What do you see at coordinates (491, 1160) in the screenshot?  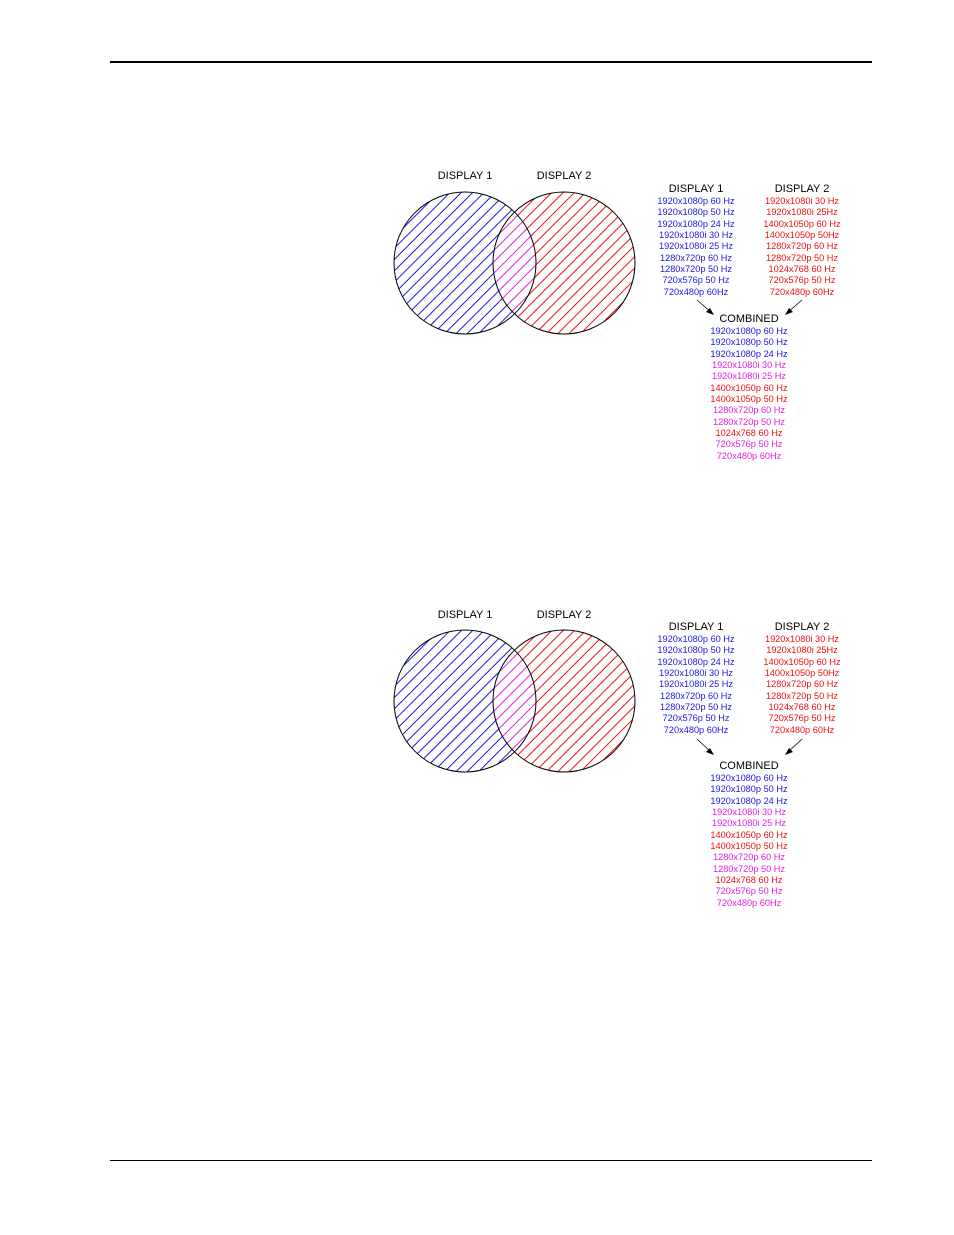 I see `footer-rule` at bounding box center [491, 1160].